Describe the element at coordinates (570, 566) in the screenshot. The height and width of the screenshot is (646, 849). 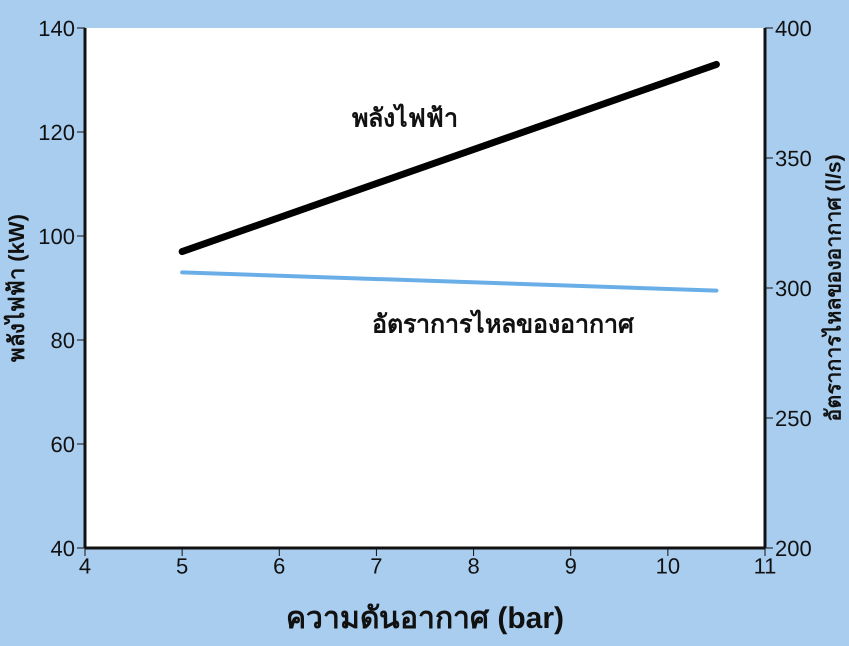
I see `x-tick-label: 9` at that location.